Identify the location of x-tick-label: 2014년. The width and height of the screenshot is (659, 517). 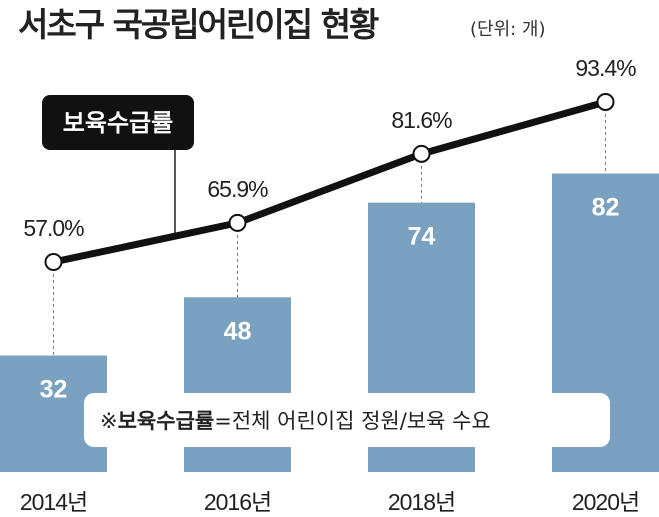
(53, 502).